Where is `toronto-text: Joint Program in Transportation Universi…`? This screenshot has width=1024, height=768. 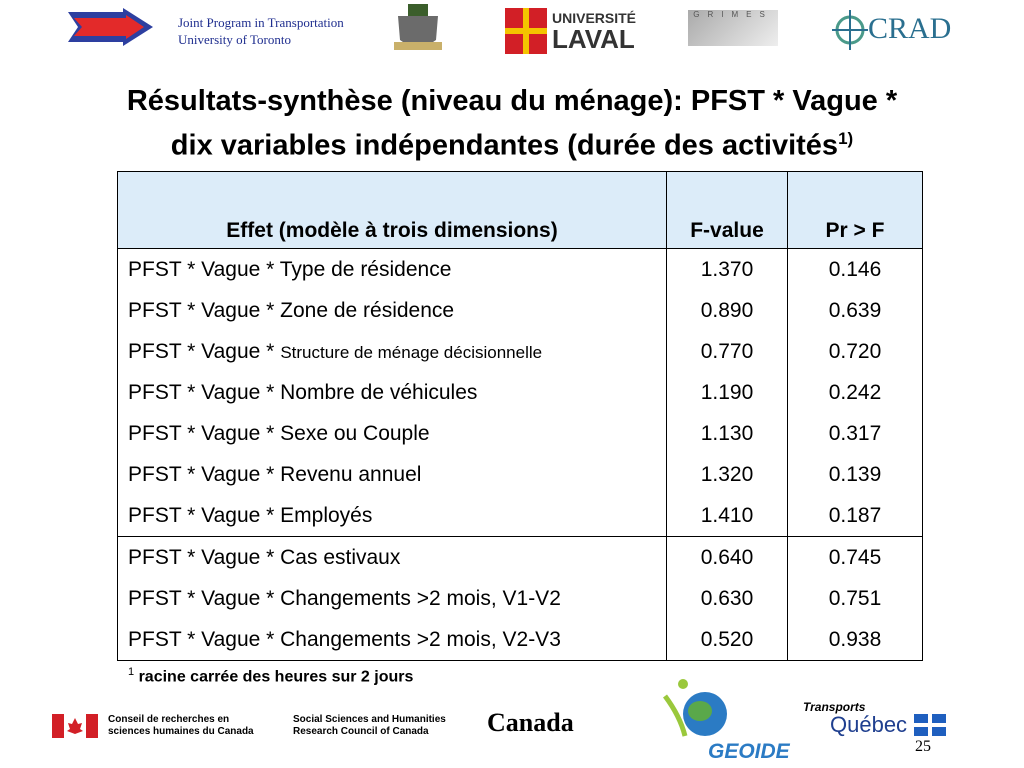 toronto-text: Joint Program in Transportation Universi… is located at coordinates (261, 31).